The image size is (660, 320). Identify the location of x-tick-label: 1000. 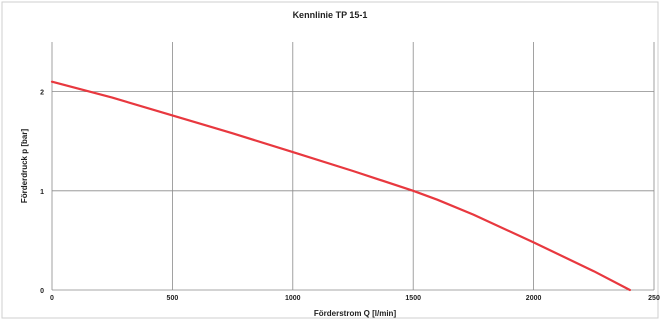
(293, 298).